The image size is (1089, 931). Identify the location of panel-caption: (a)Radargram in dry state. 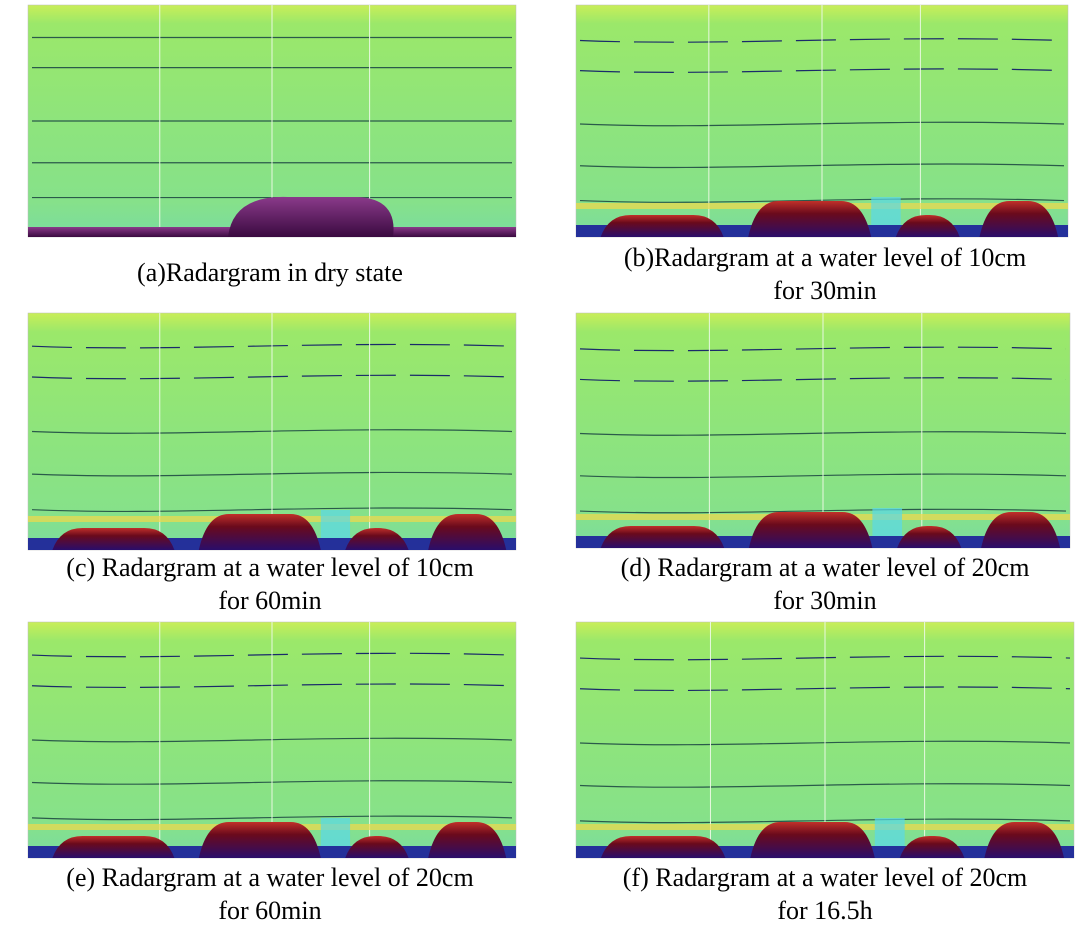
(270, 272).